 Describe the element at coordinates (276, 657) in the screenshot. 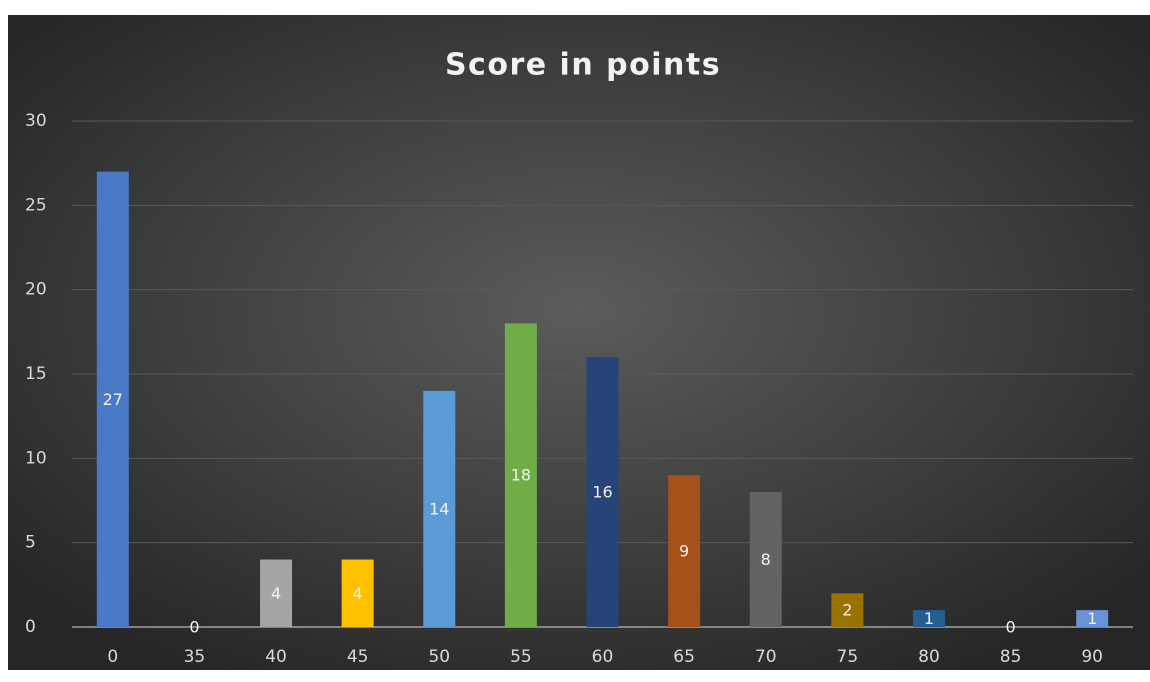

I see `x-tick-label: 40` at that location.